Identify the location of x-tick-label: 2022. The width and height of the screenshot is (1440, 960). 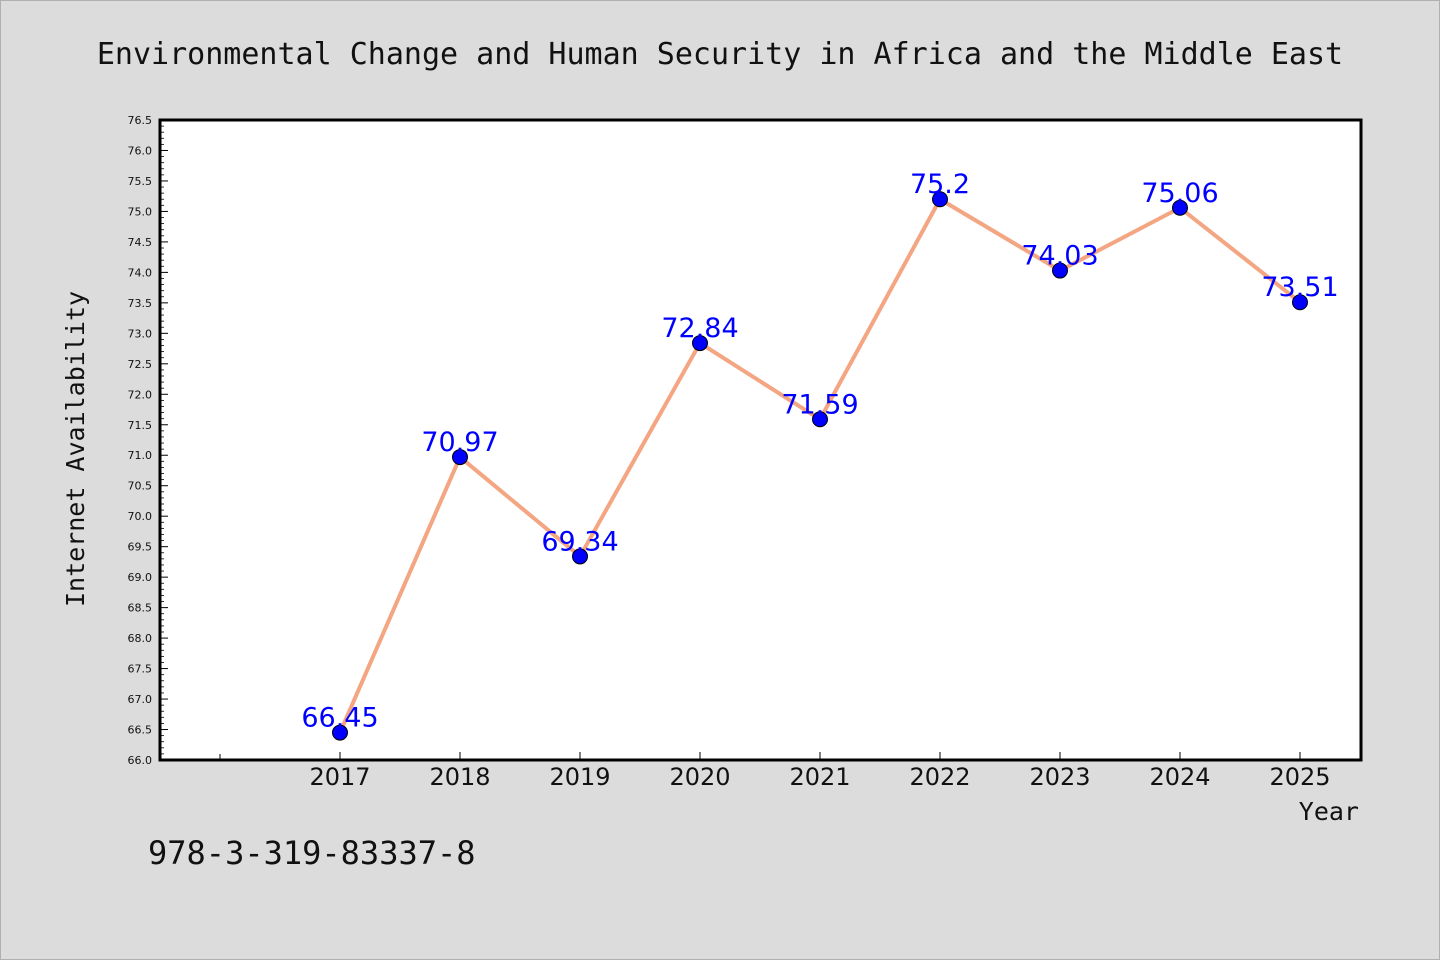
(939, 777).